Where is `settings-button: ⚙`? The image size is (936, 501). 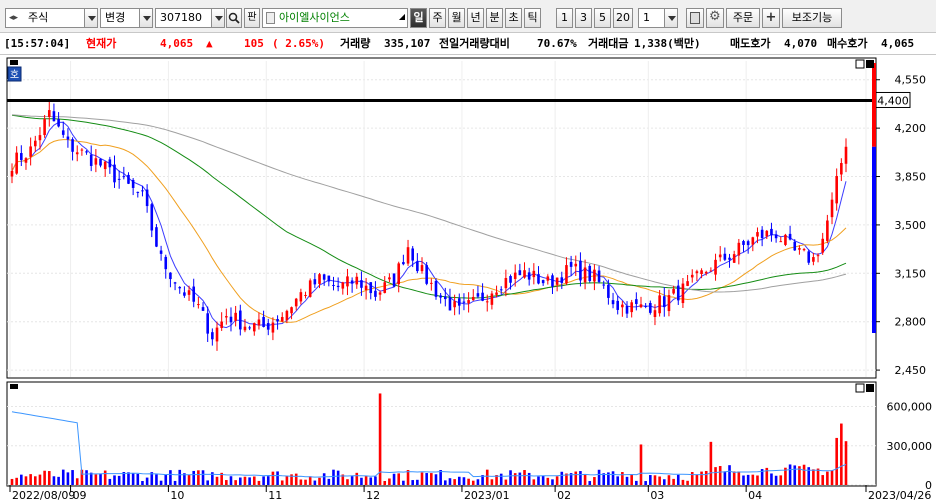 settings-button: ⚙ is located at coordinates (715, 18).